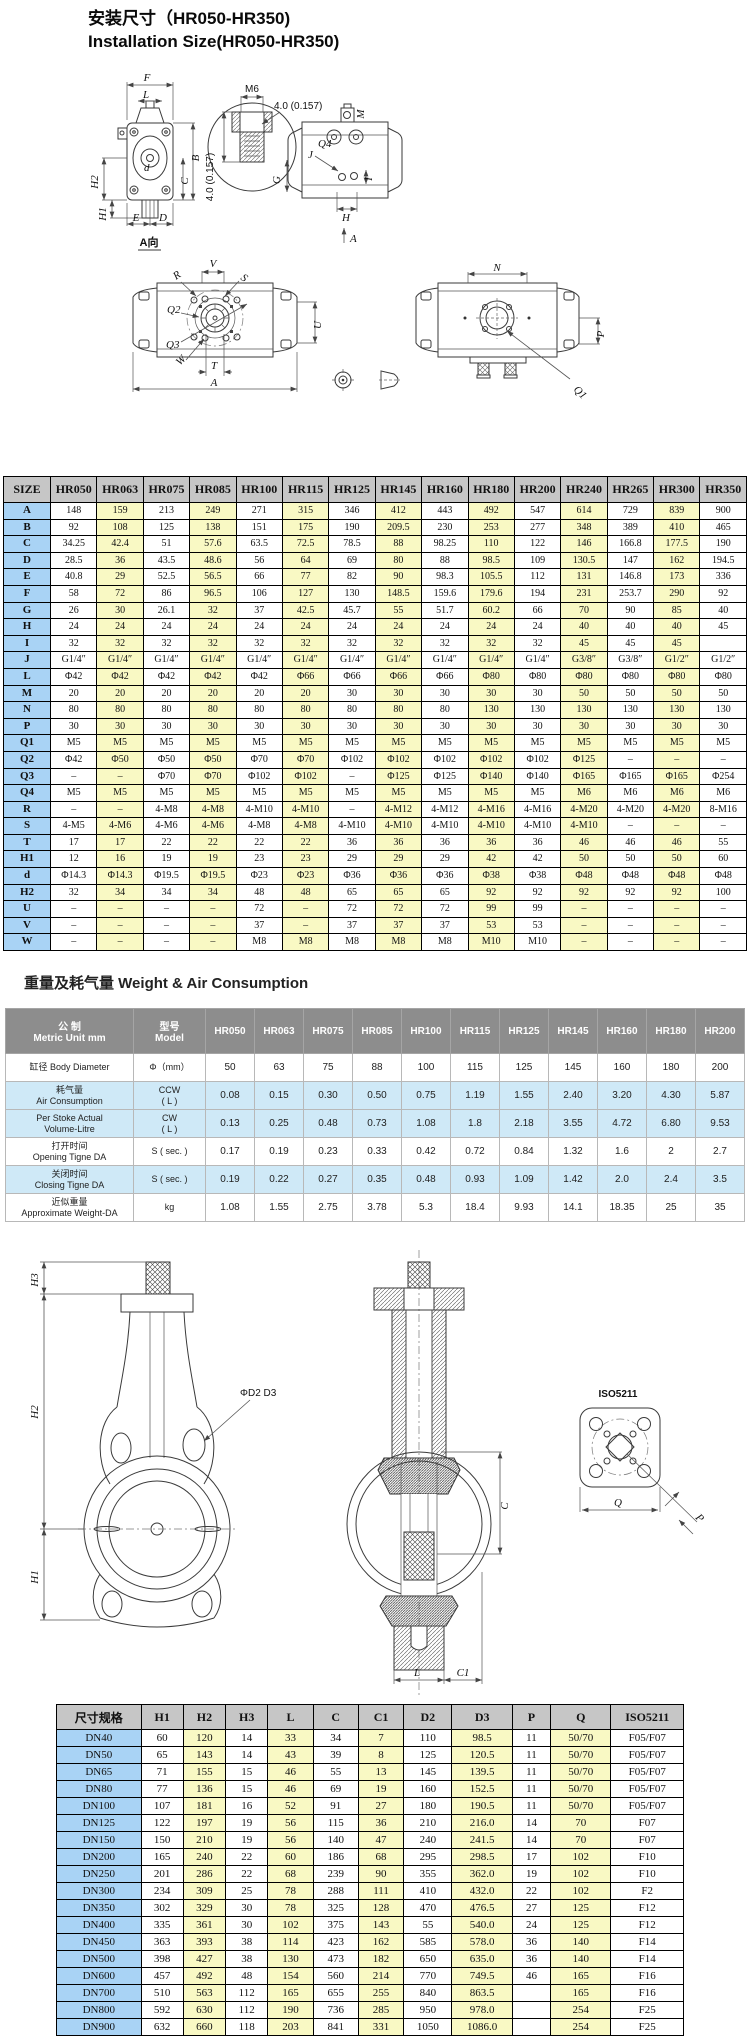 The width and height of the screenshot is (750, 2038). I want to click on table-cell: Φ125, so click(584, 759).